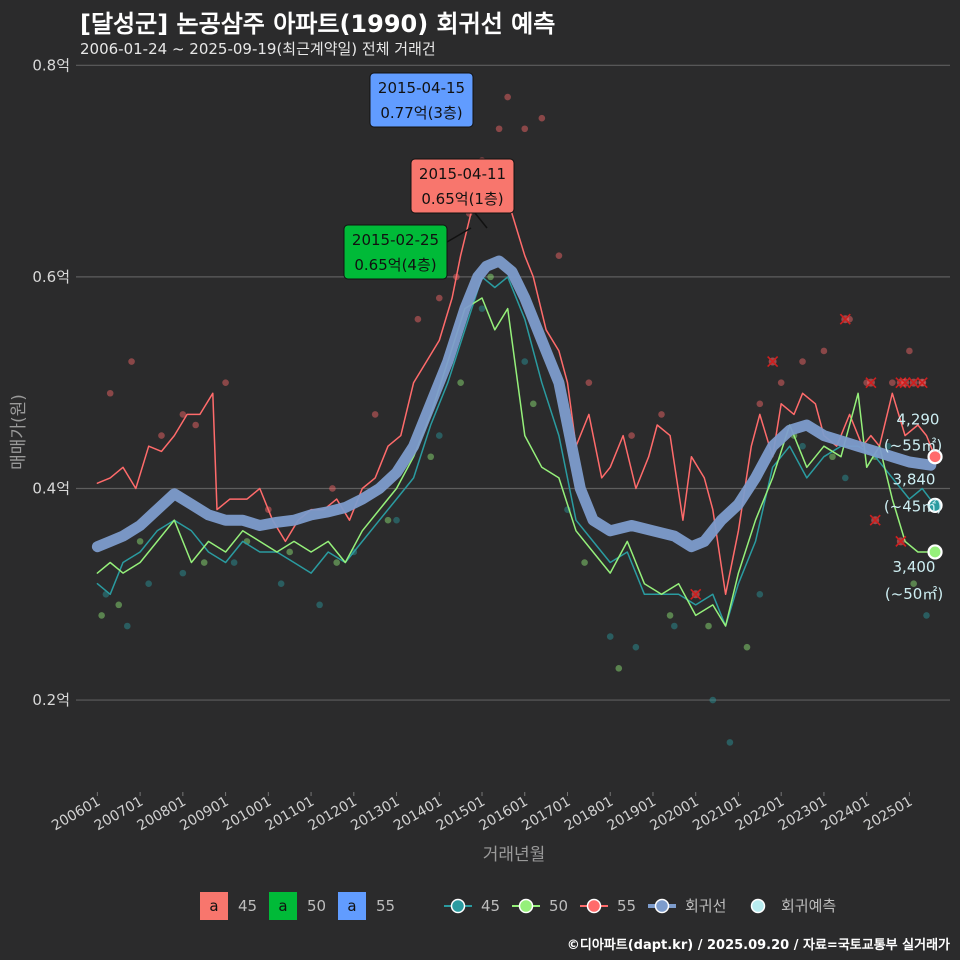  Describe the element at coordinates (395, 240) in the screenshot. I see `annotation-date: 2015-02-25` at that location.